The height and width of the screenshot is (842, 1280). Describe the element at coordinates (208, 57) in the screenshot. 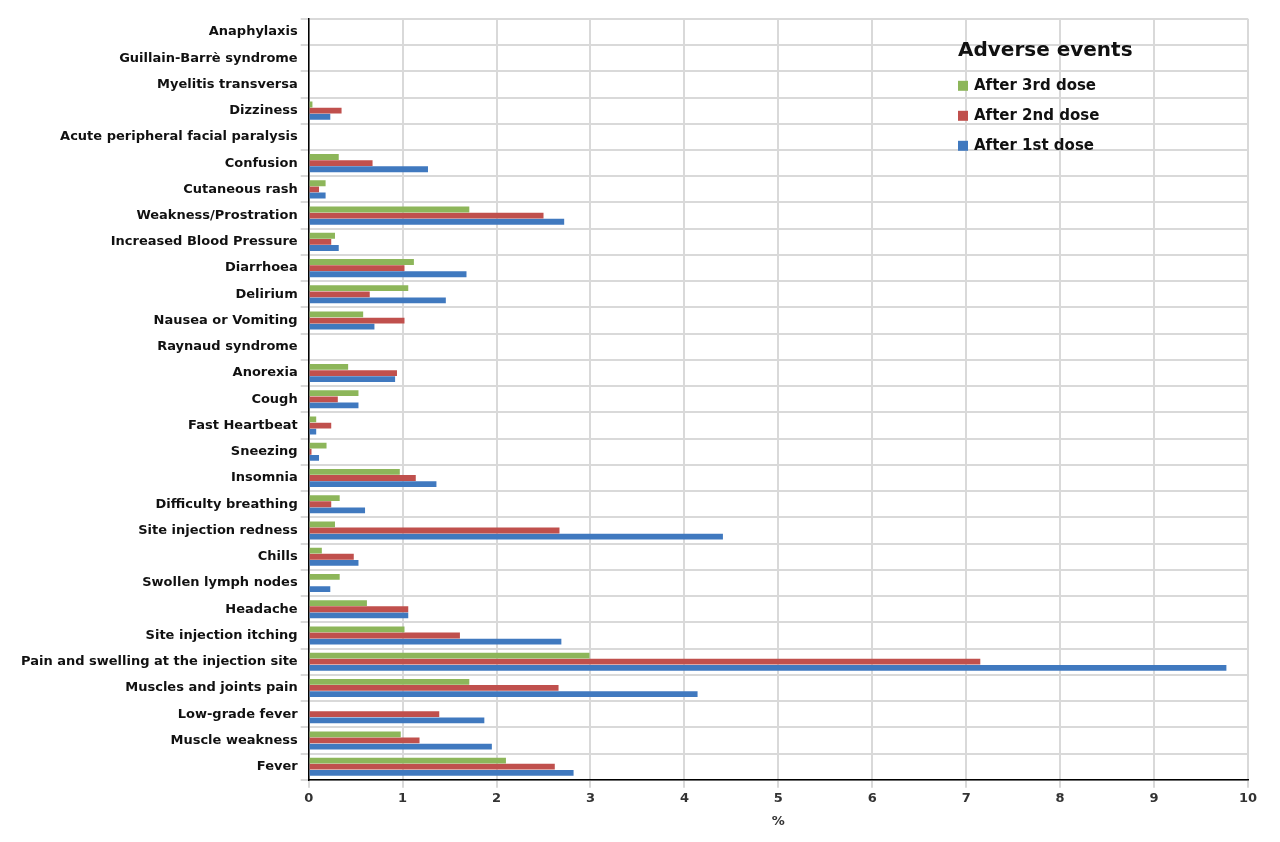

I see `y-tick-label: Guillain-Barrè syndrome` at that location.